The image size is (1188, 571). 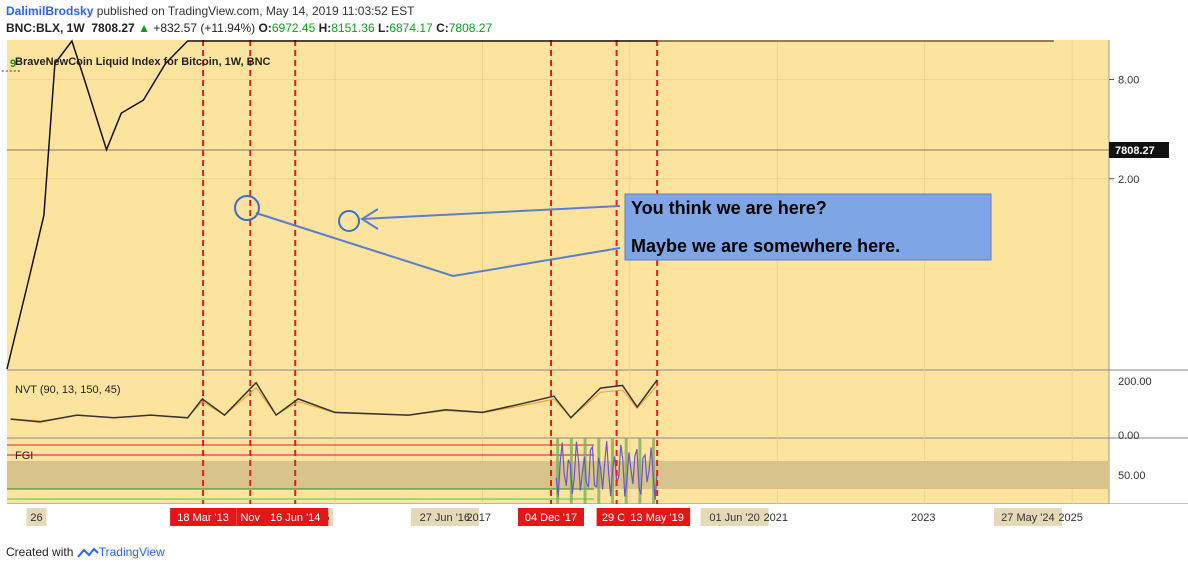 I want to click on footer: Created with TradingView, so click(x=85, y=552).